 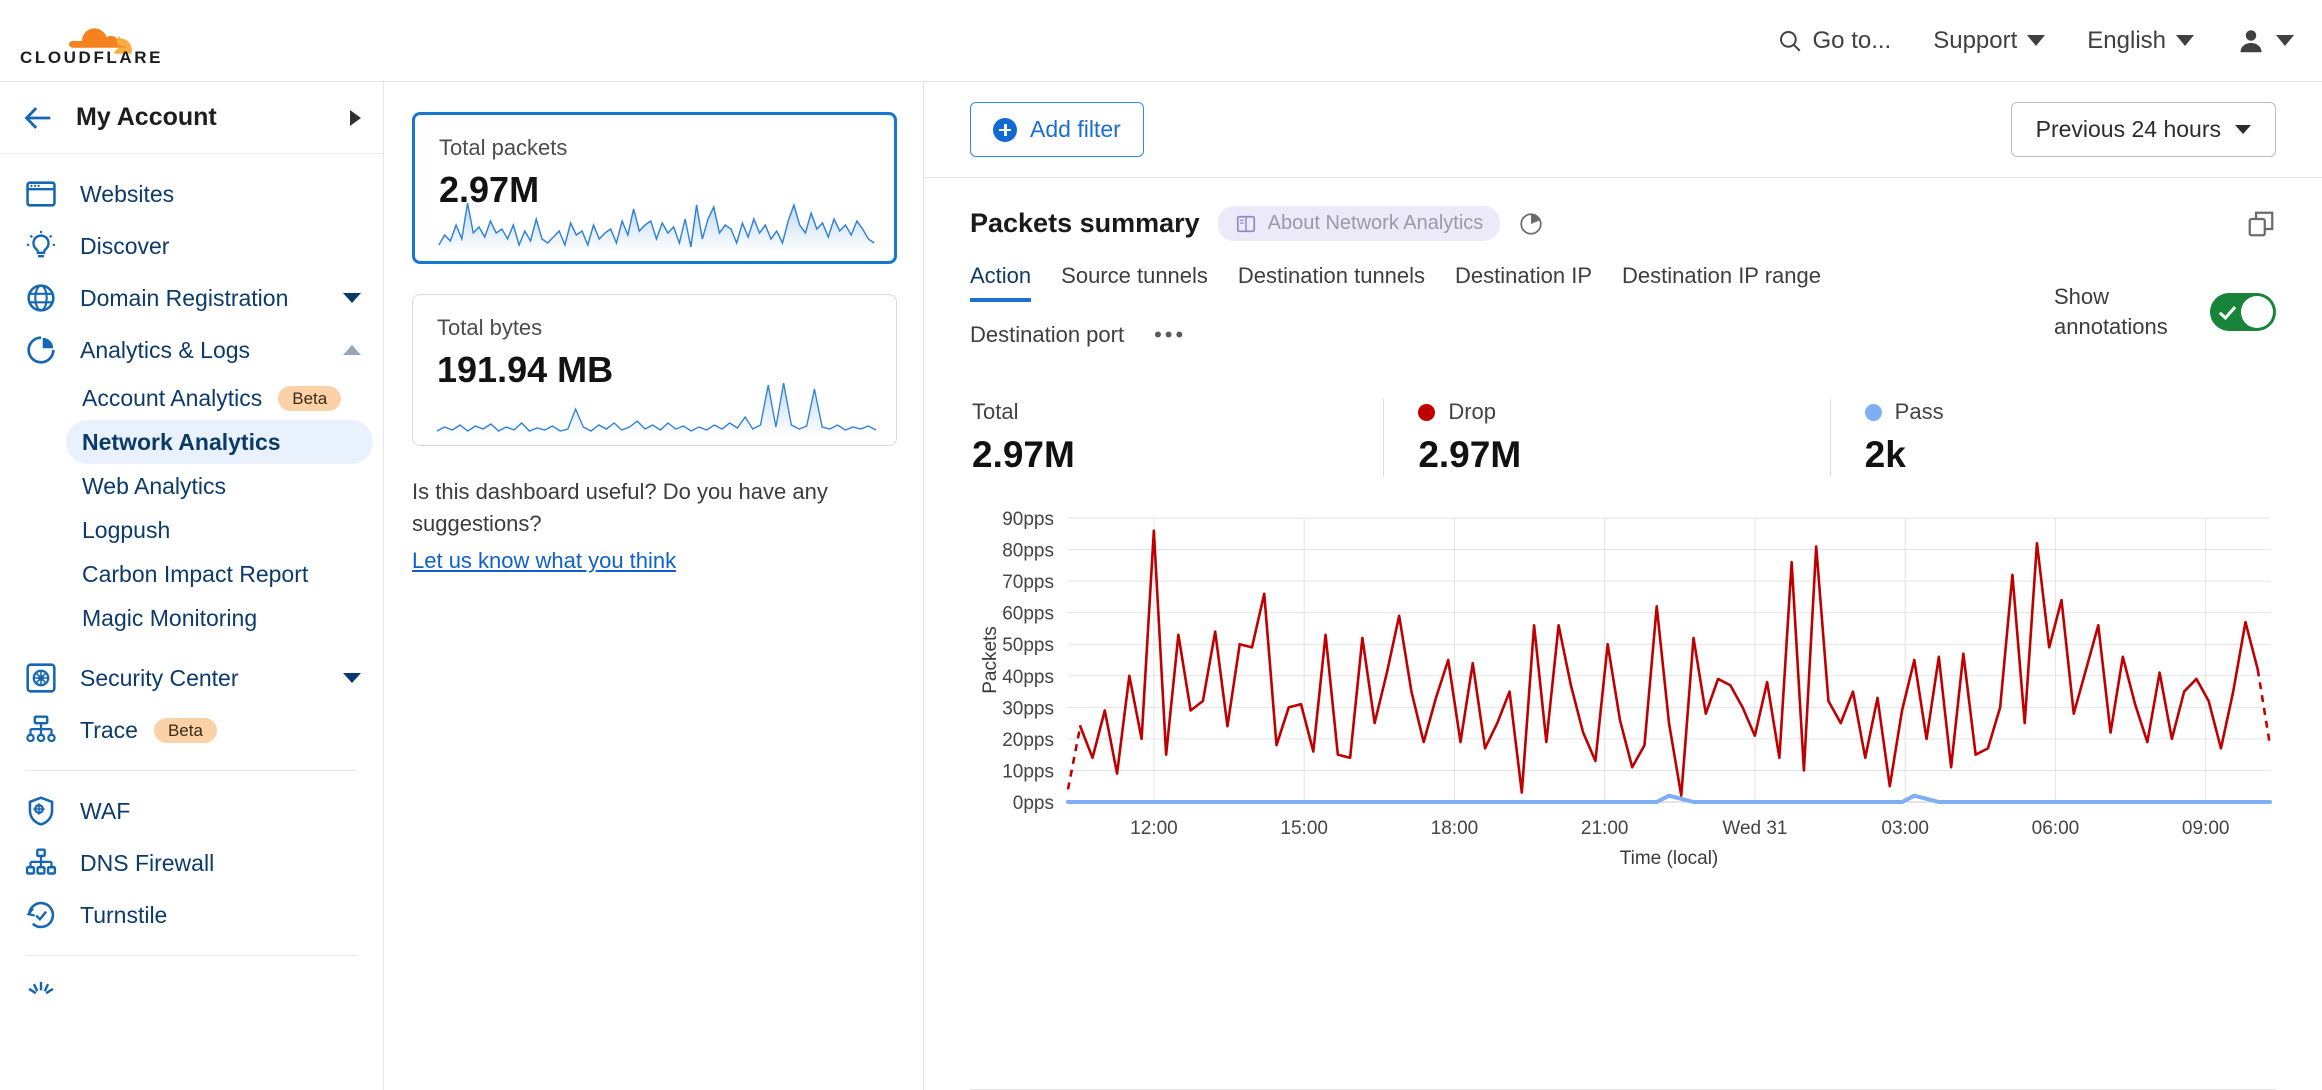 I want to click on tab-destination-port: Destination port, so click(x=1047, y=334).